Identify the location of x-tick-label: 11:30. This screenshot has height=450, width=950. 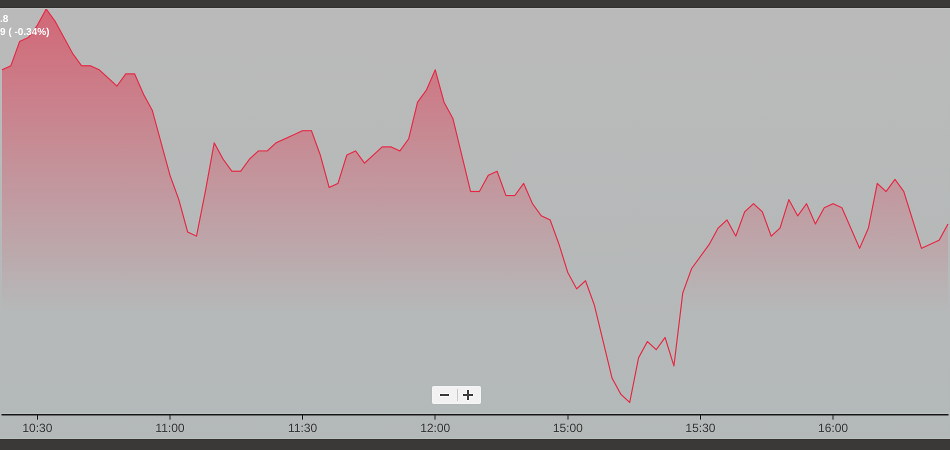
(303, 428).